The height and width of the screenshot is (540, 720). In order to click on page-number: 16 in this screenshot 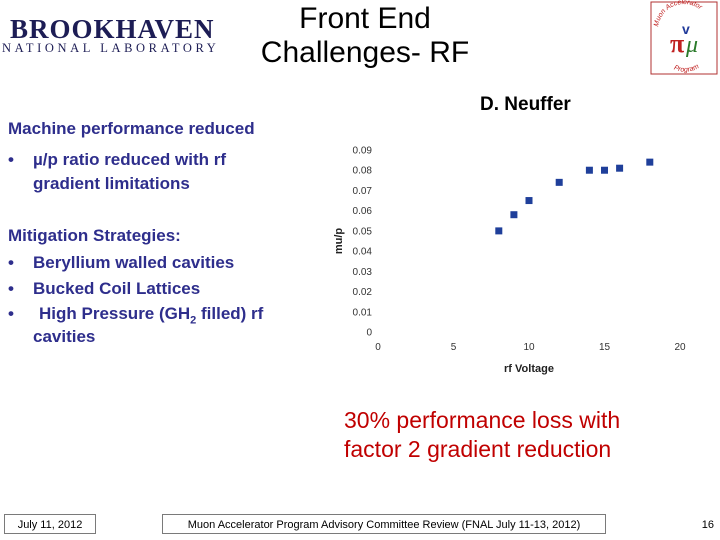, I will do `click(707, 525)`.